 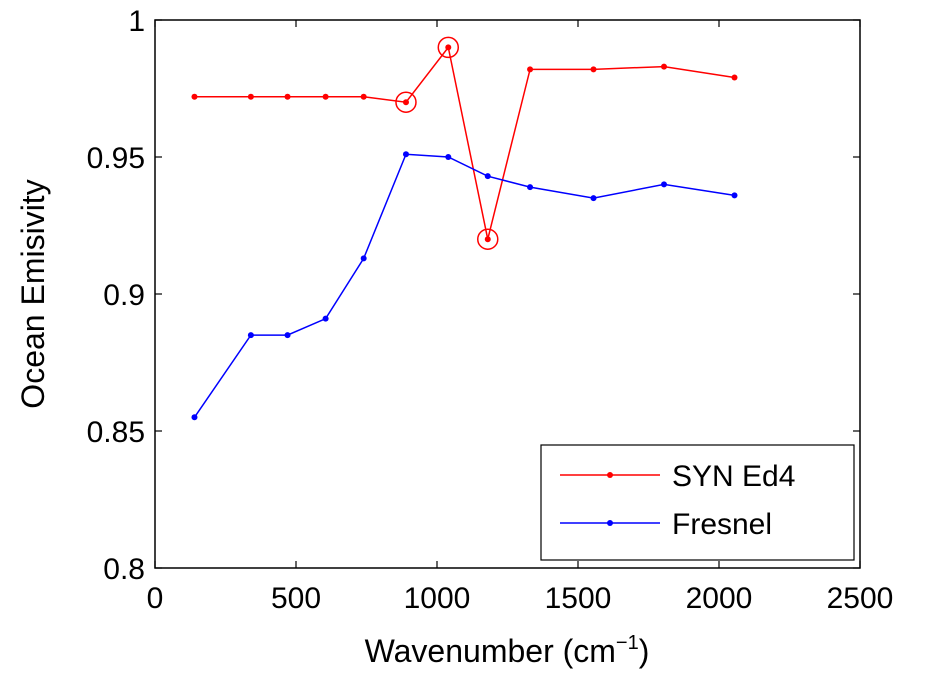 I want to click on y-axis-title: Ocean Emisivity, so click(x=33, y=293).